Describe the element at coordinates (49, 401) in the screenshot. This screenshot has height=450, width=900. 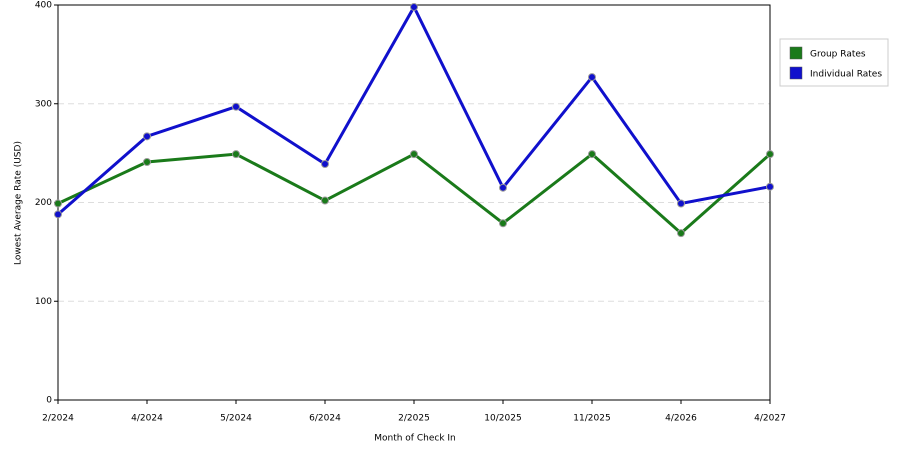
I see `y-tick-label: 0` at that location.